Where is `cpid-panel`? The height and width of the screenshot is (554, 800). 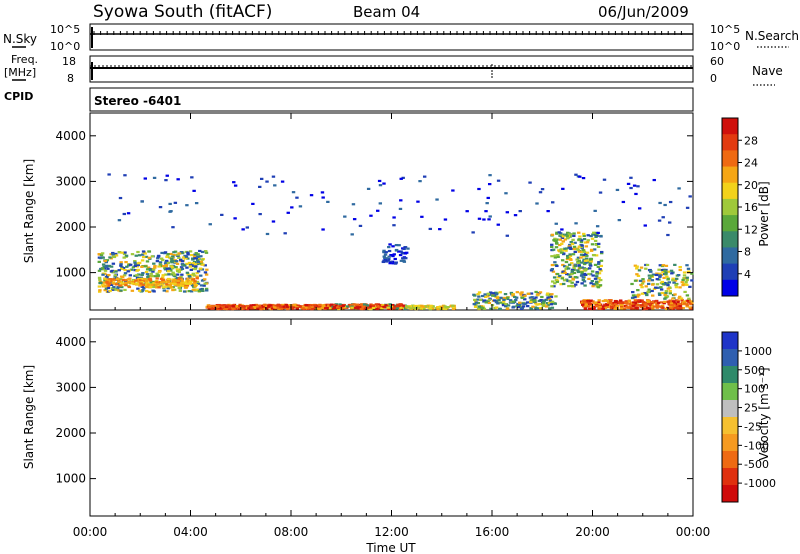
cpid-panel is located at coordinates (391, 99).